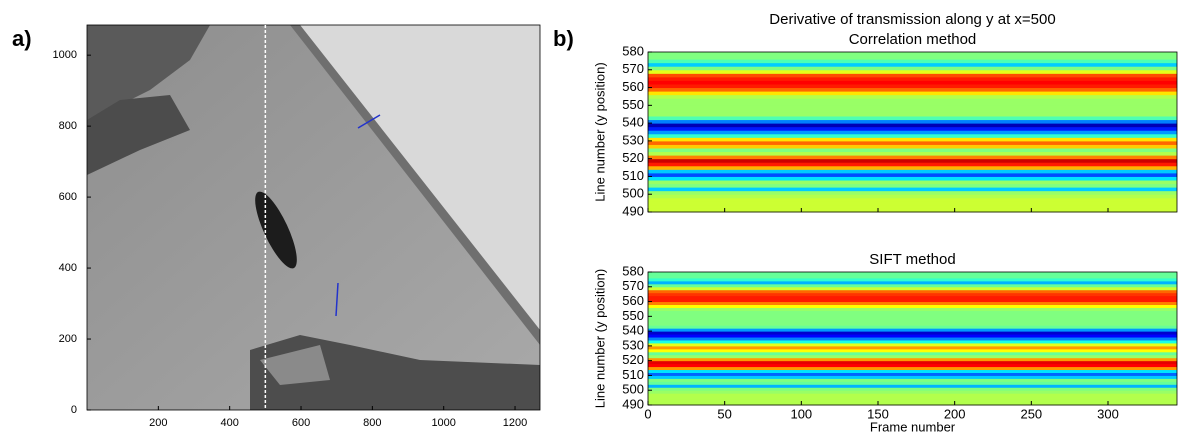 The height and width of the screenshot is (435, 1196). I want to click on y-tick-label: 200, so click(68, 339).